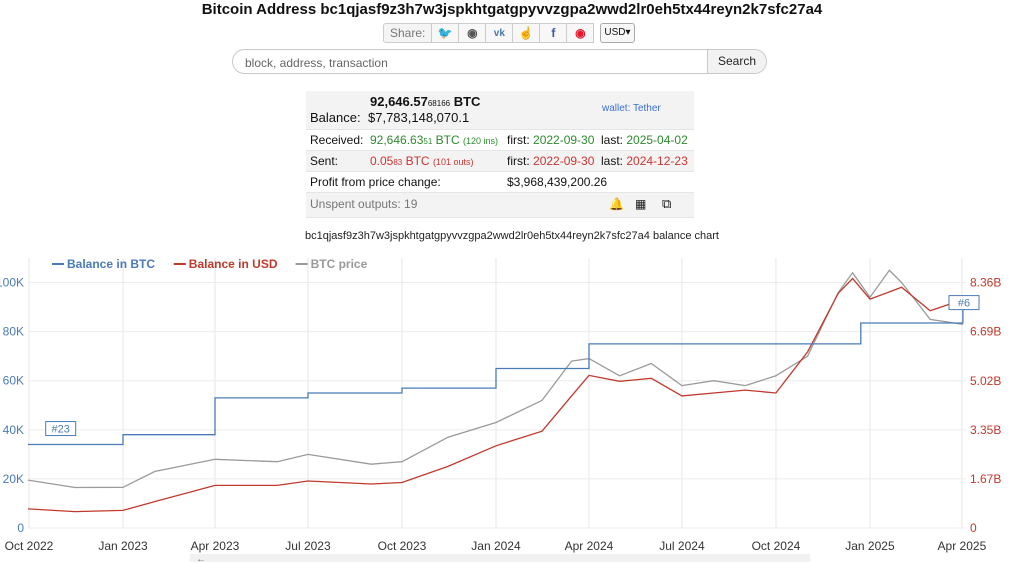 The image size is (1024, 563). What do you see at coordinates (422, 161) in the screenshot?
I see `sent-value: 0.0583 BTC (101 outs)` at bounding box center [422, 161].